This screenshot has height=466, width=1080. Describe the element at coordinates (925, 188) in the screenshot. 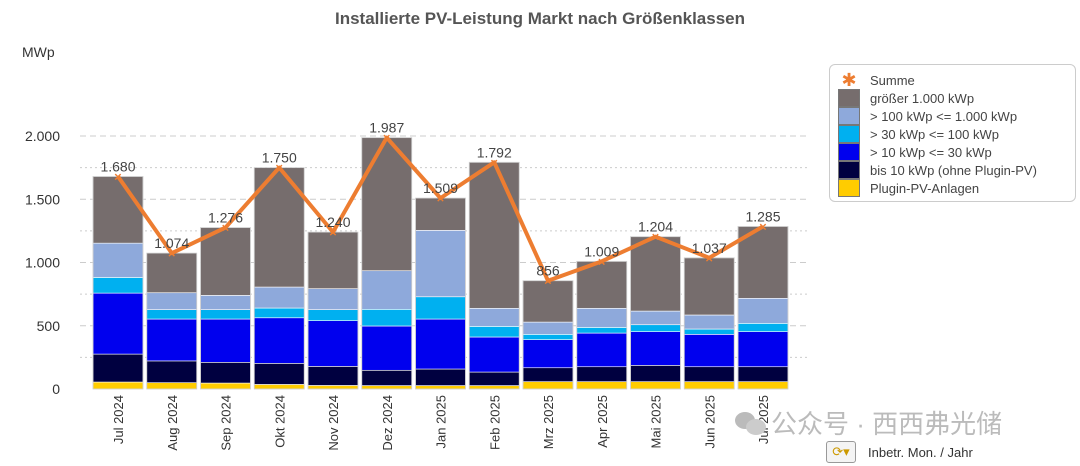

I see `legend-label: Plugin-PV-Anlagen` at that location.